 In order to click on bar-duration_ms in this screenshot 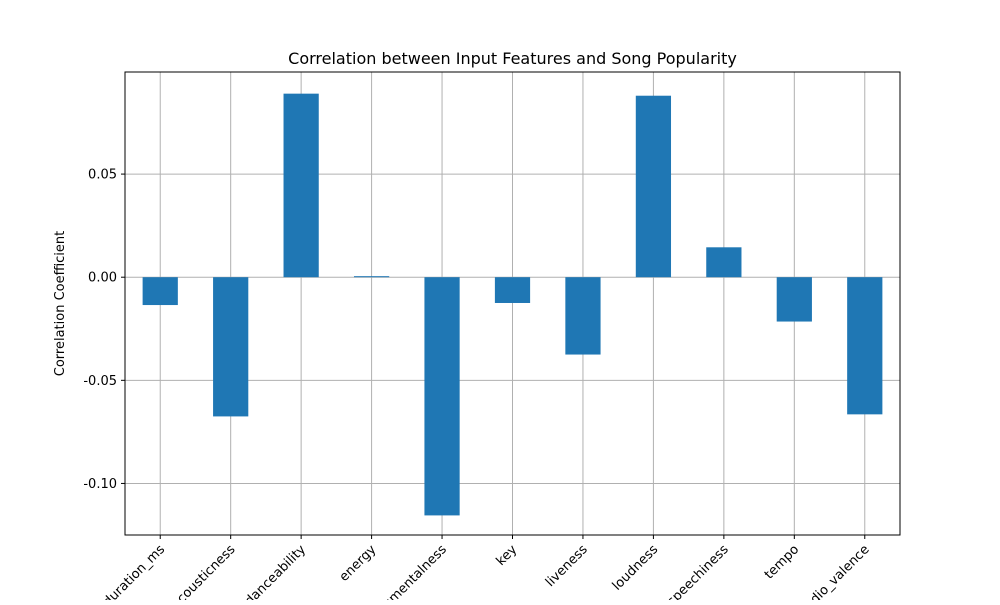, I will do `click(160, 291)`.